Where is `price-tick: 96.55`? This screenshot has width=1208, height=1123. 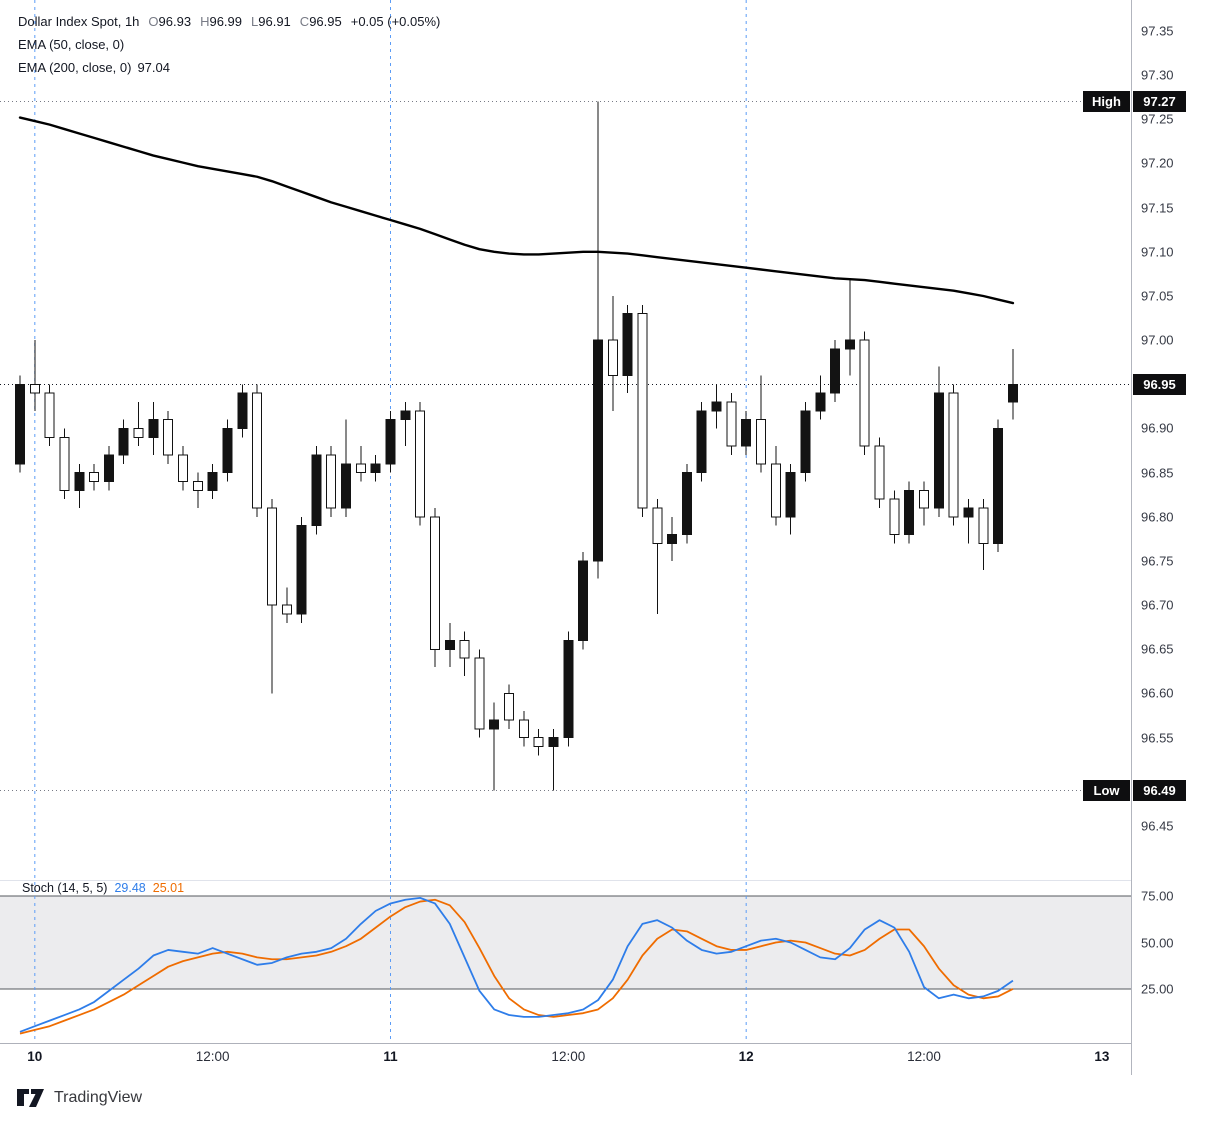 price-tick: 96.55 is located at coordinates (1157, 738).